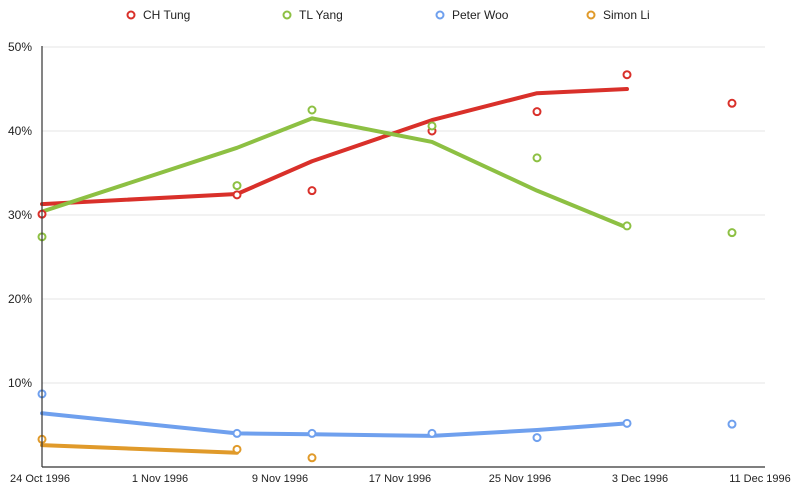 The height and width of the screenshot is (498, 800). I want to click on legend-item: Peter Woo, so click(472, 15).